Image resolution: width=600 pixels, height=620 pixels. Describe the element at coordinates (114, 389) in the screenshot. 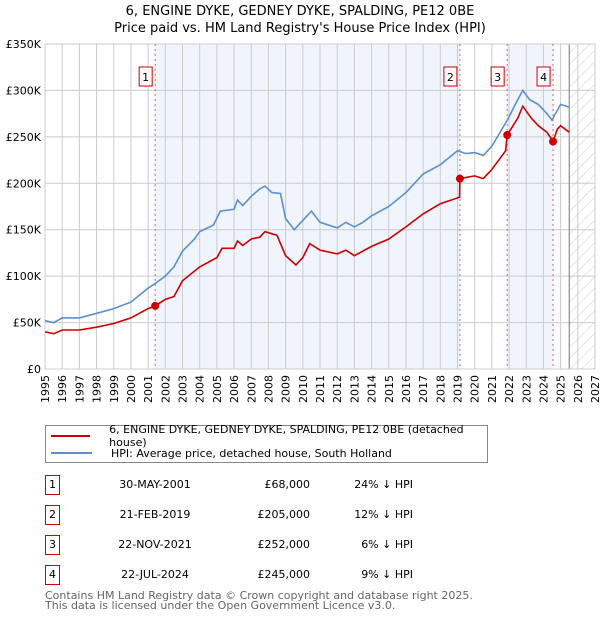

I see `x-tick-label: 1999` at that location.